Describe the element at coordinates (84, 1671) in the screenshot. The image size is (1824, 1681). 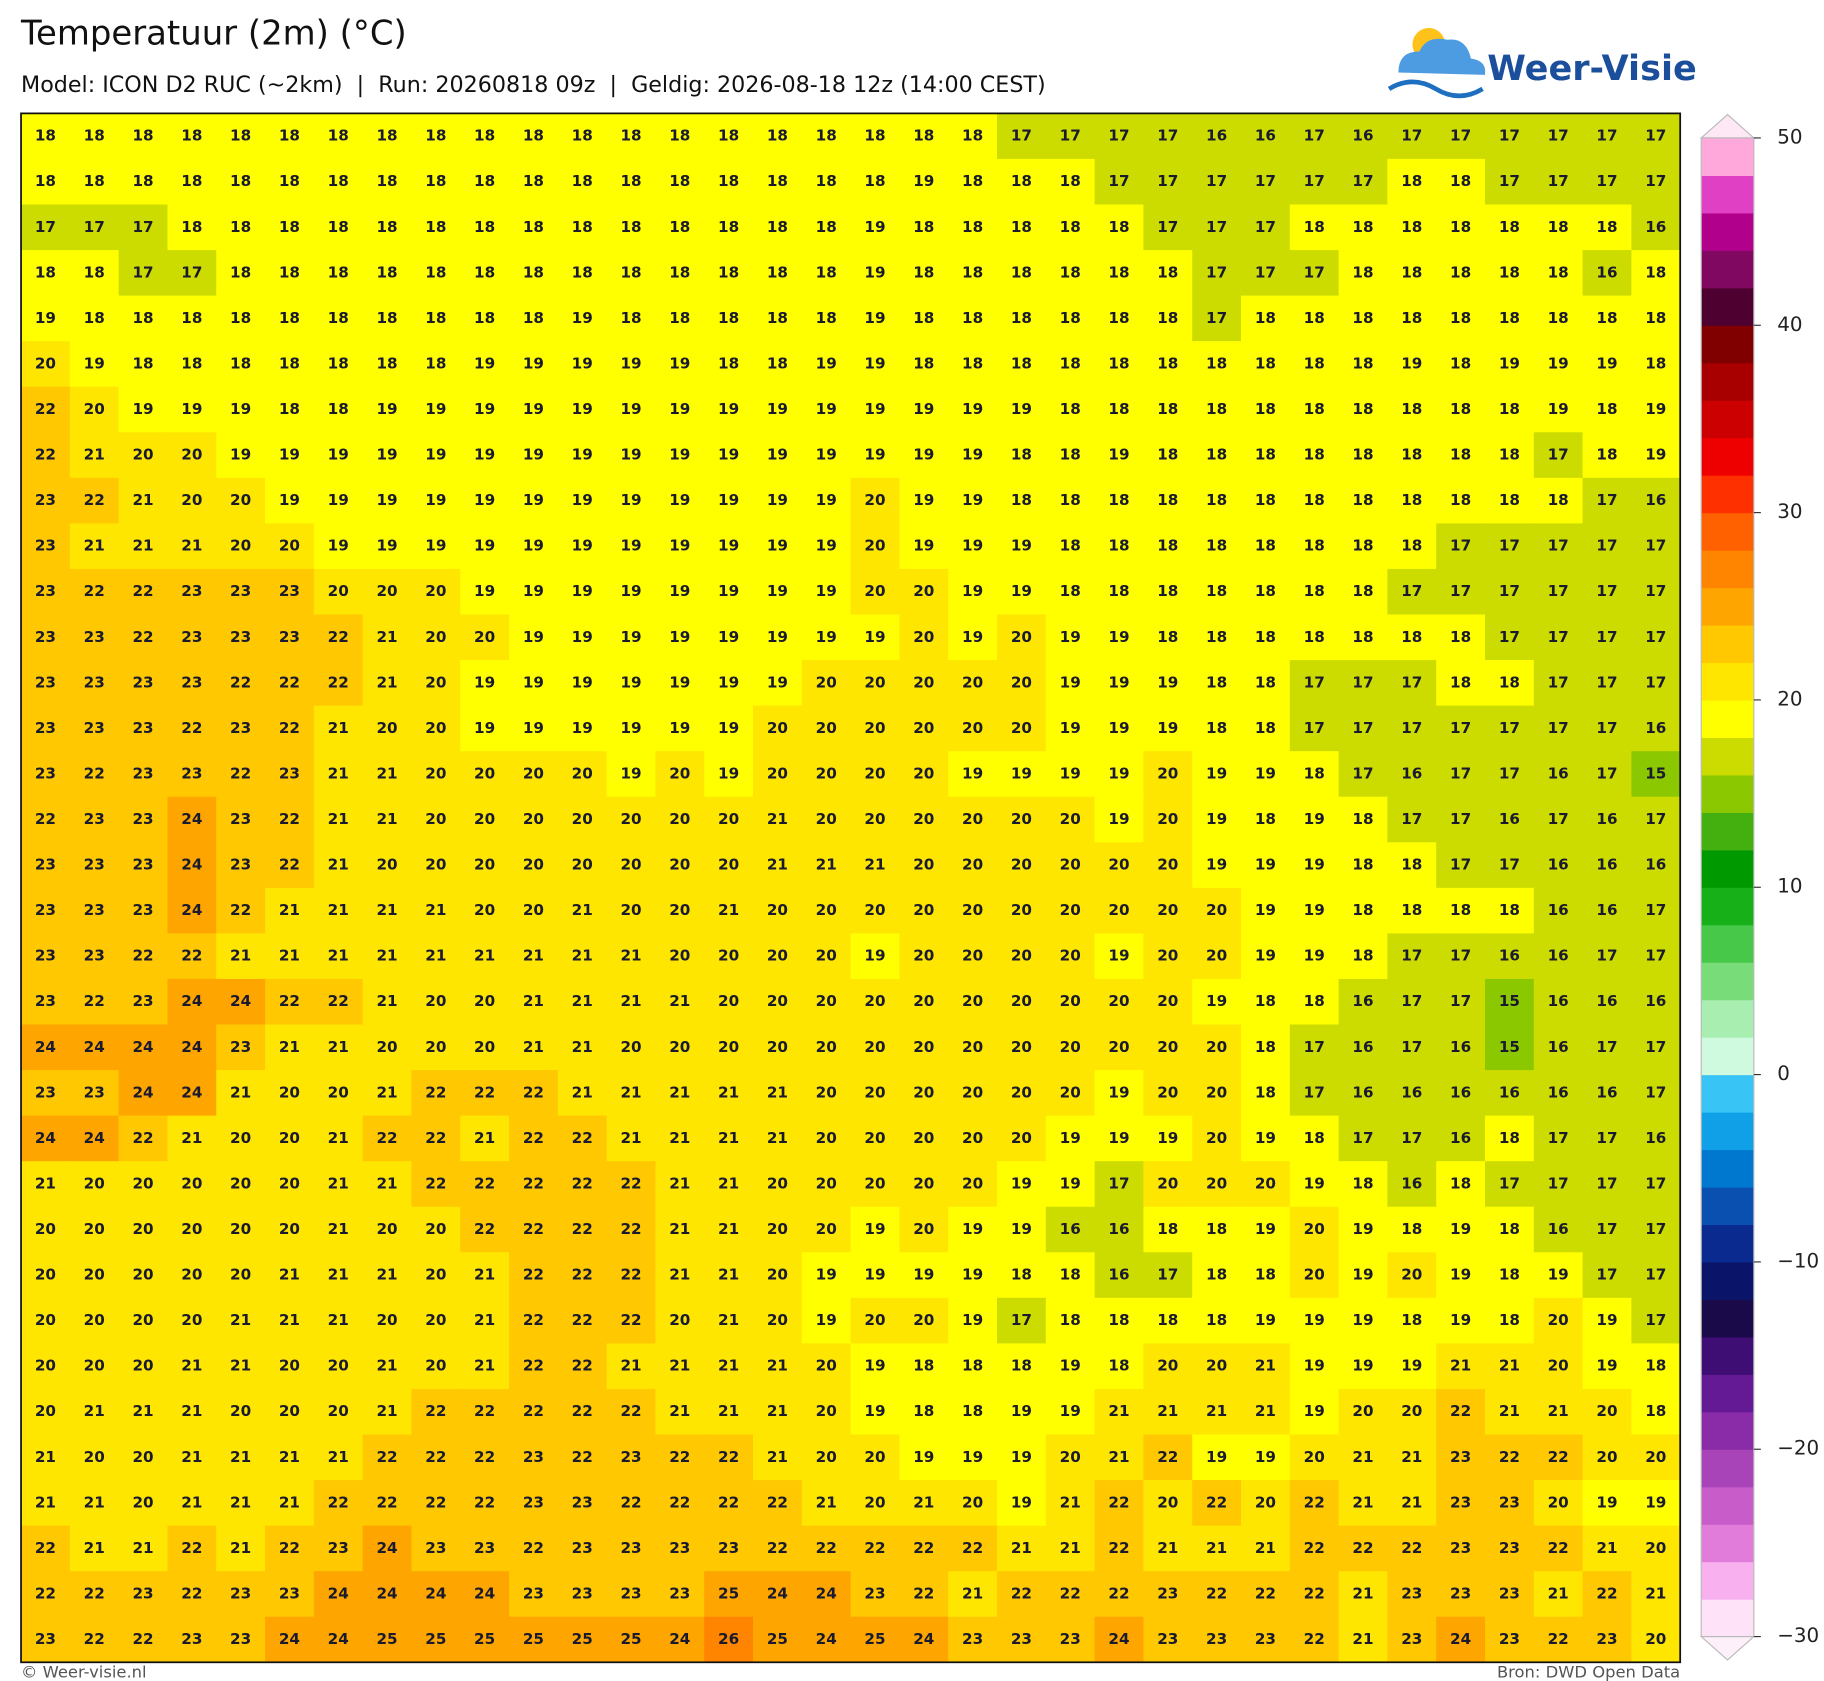
I see `footer-left: © Weer-visie.nl` at that location.